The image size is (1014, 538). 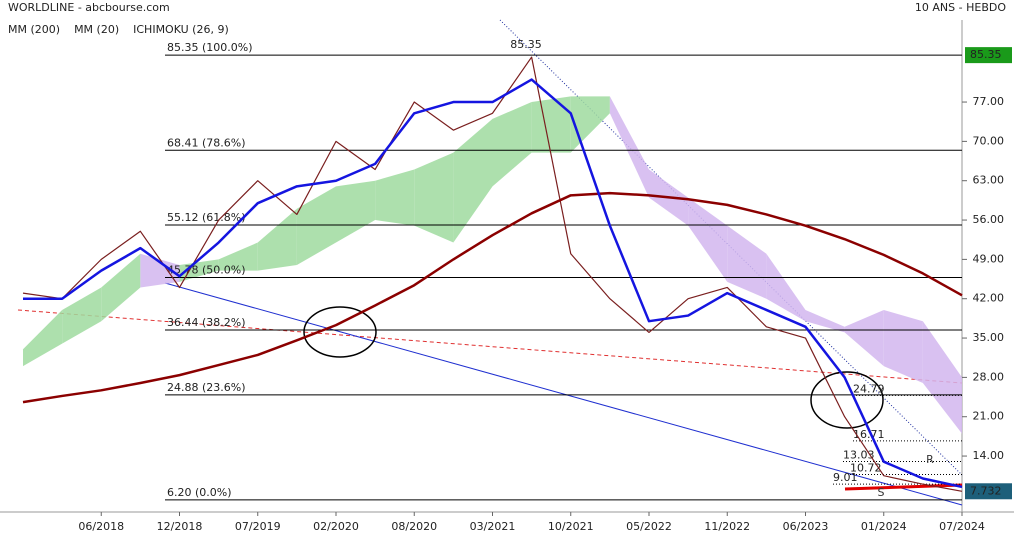 I want to click on x-tick-label: 11/2022, so click(x=727, y=526).